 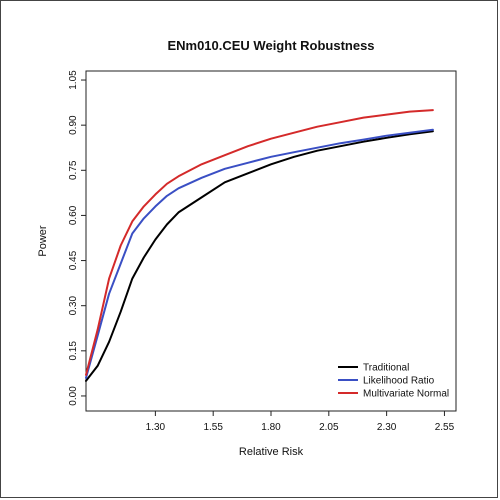 I want to click on x-tick-label: 2.55, so click(x=445, y=427).